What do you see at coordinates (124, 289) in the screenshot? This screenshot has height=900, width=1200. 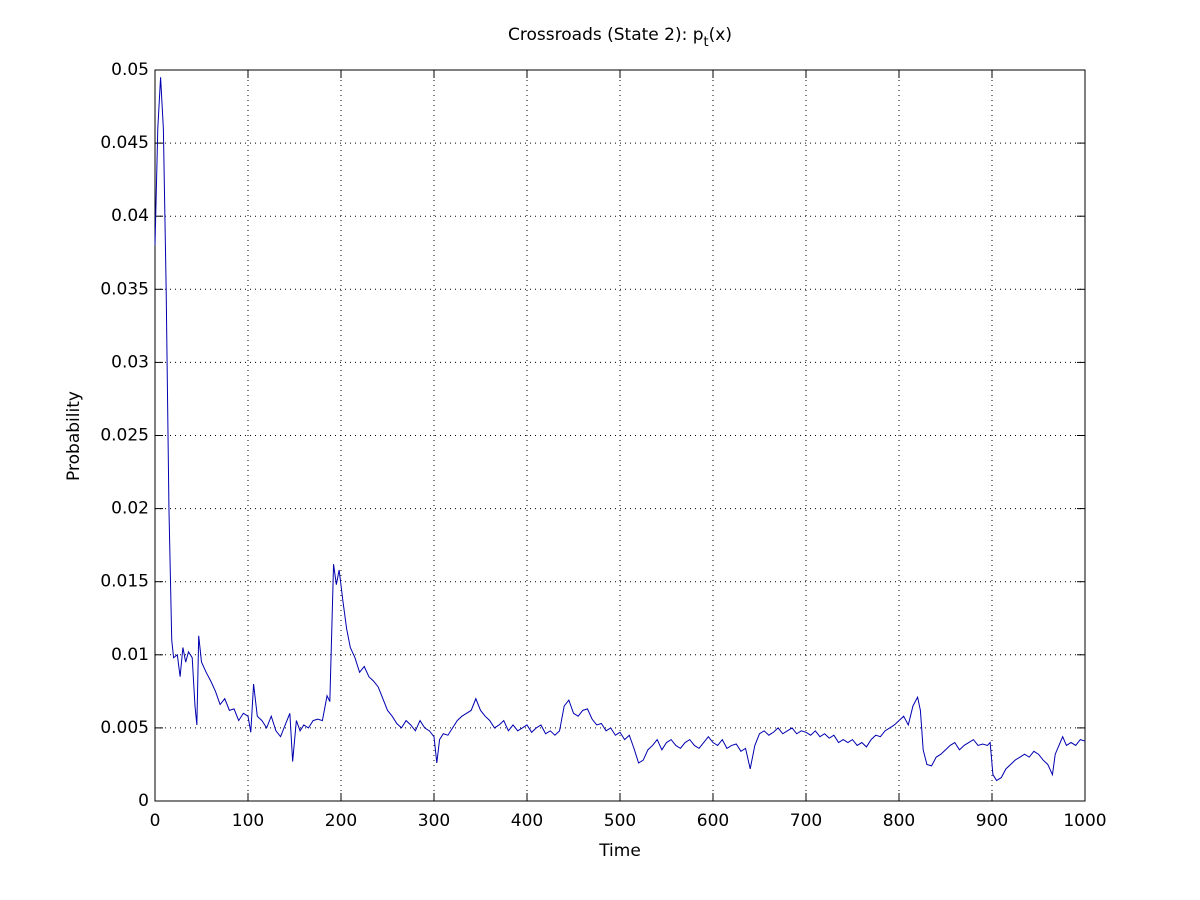 I see `y-tick-label: 0.035` at bounding box center [124, 289].